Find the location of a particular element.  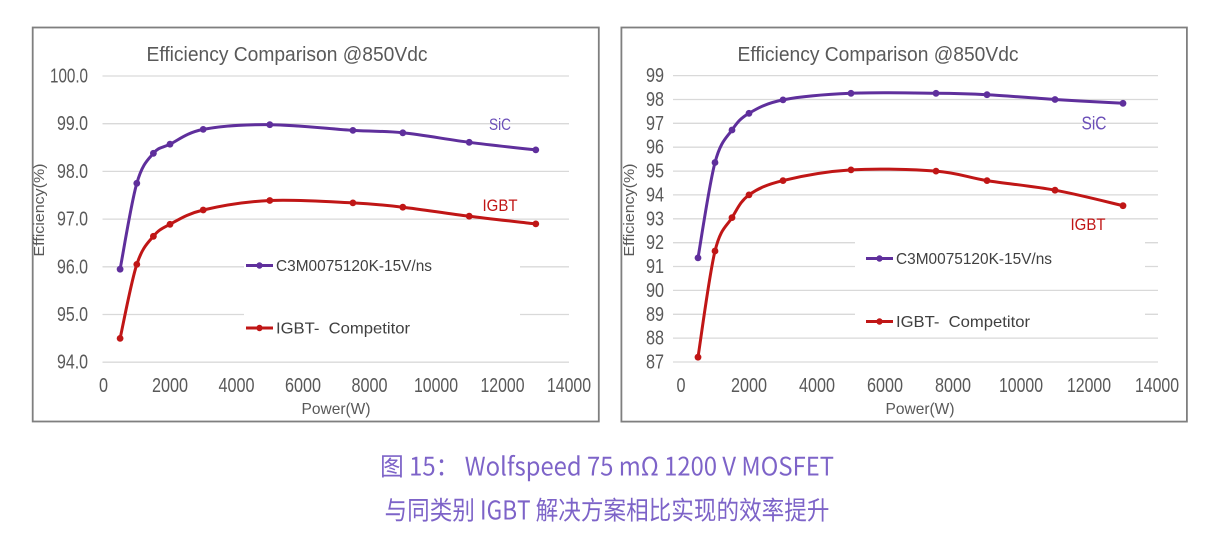

svg-text: 95 is located at coordinates (655, 172).